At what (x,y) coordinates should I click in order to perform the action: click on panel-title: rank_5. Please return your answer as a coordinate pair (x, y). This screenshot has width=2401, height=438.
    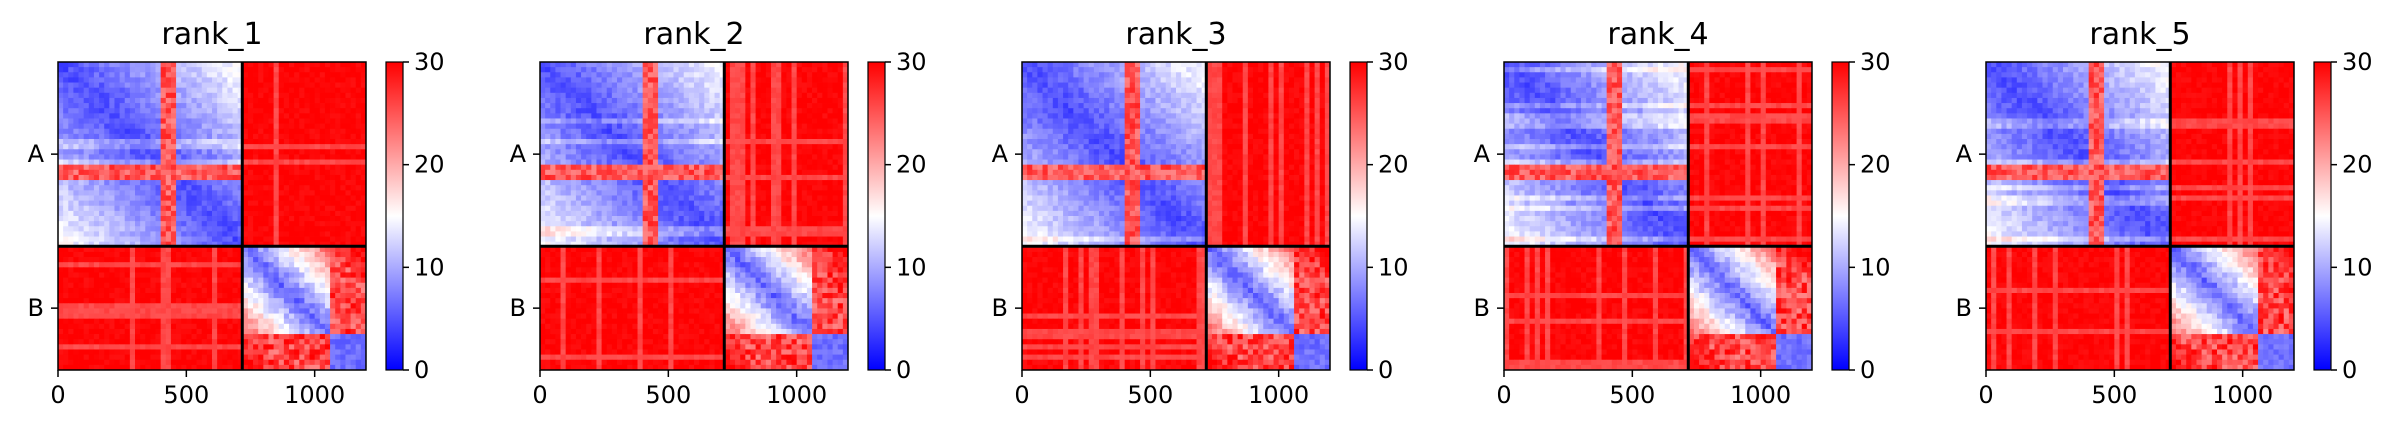
    Looking at the image, I should click on (2139, 34).